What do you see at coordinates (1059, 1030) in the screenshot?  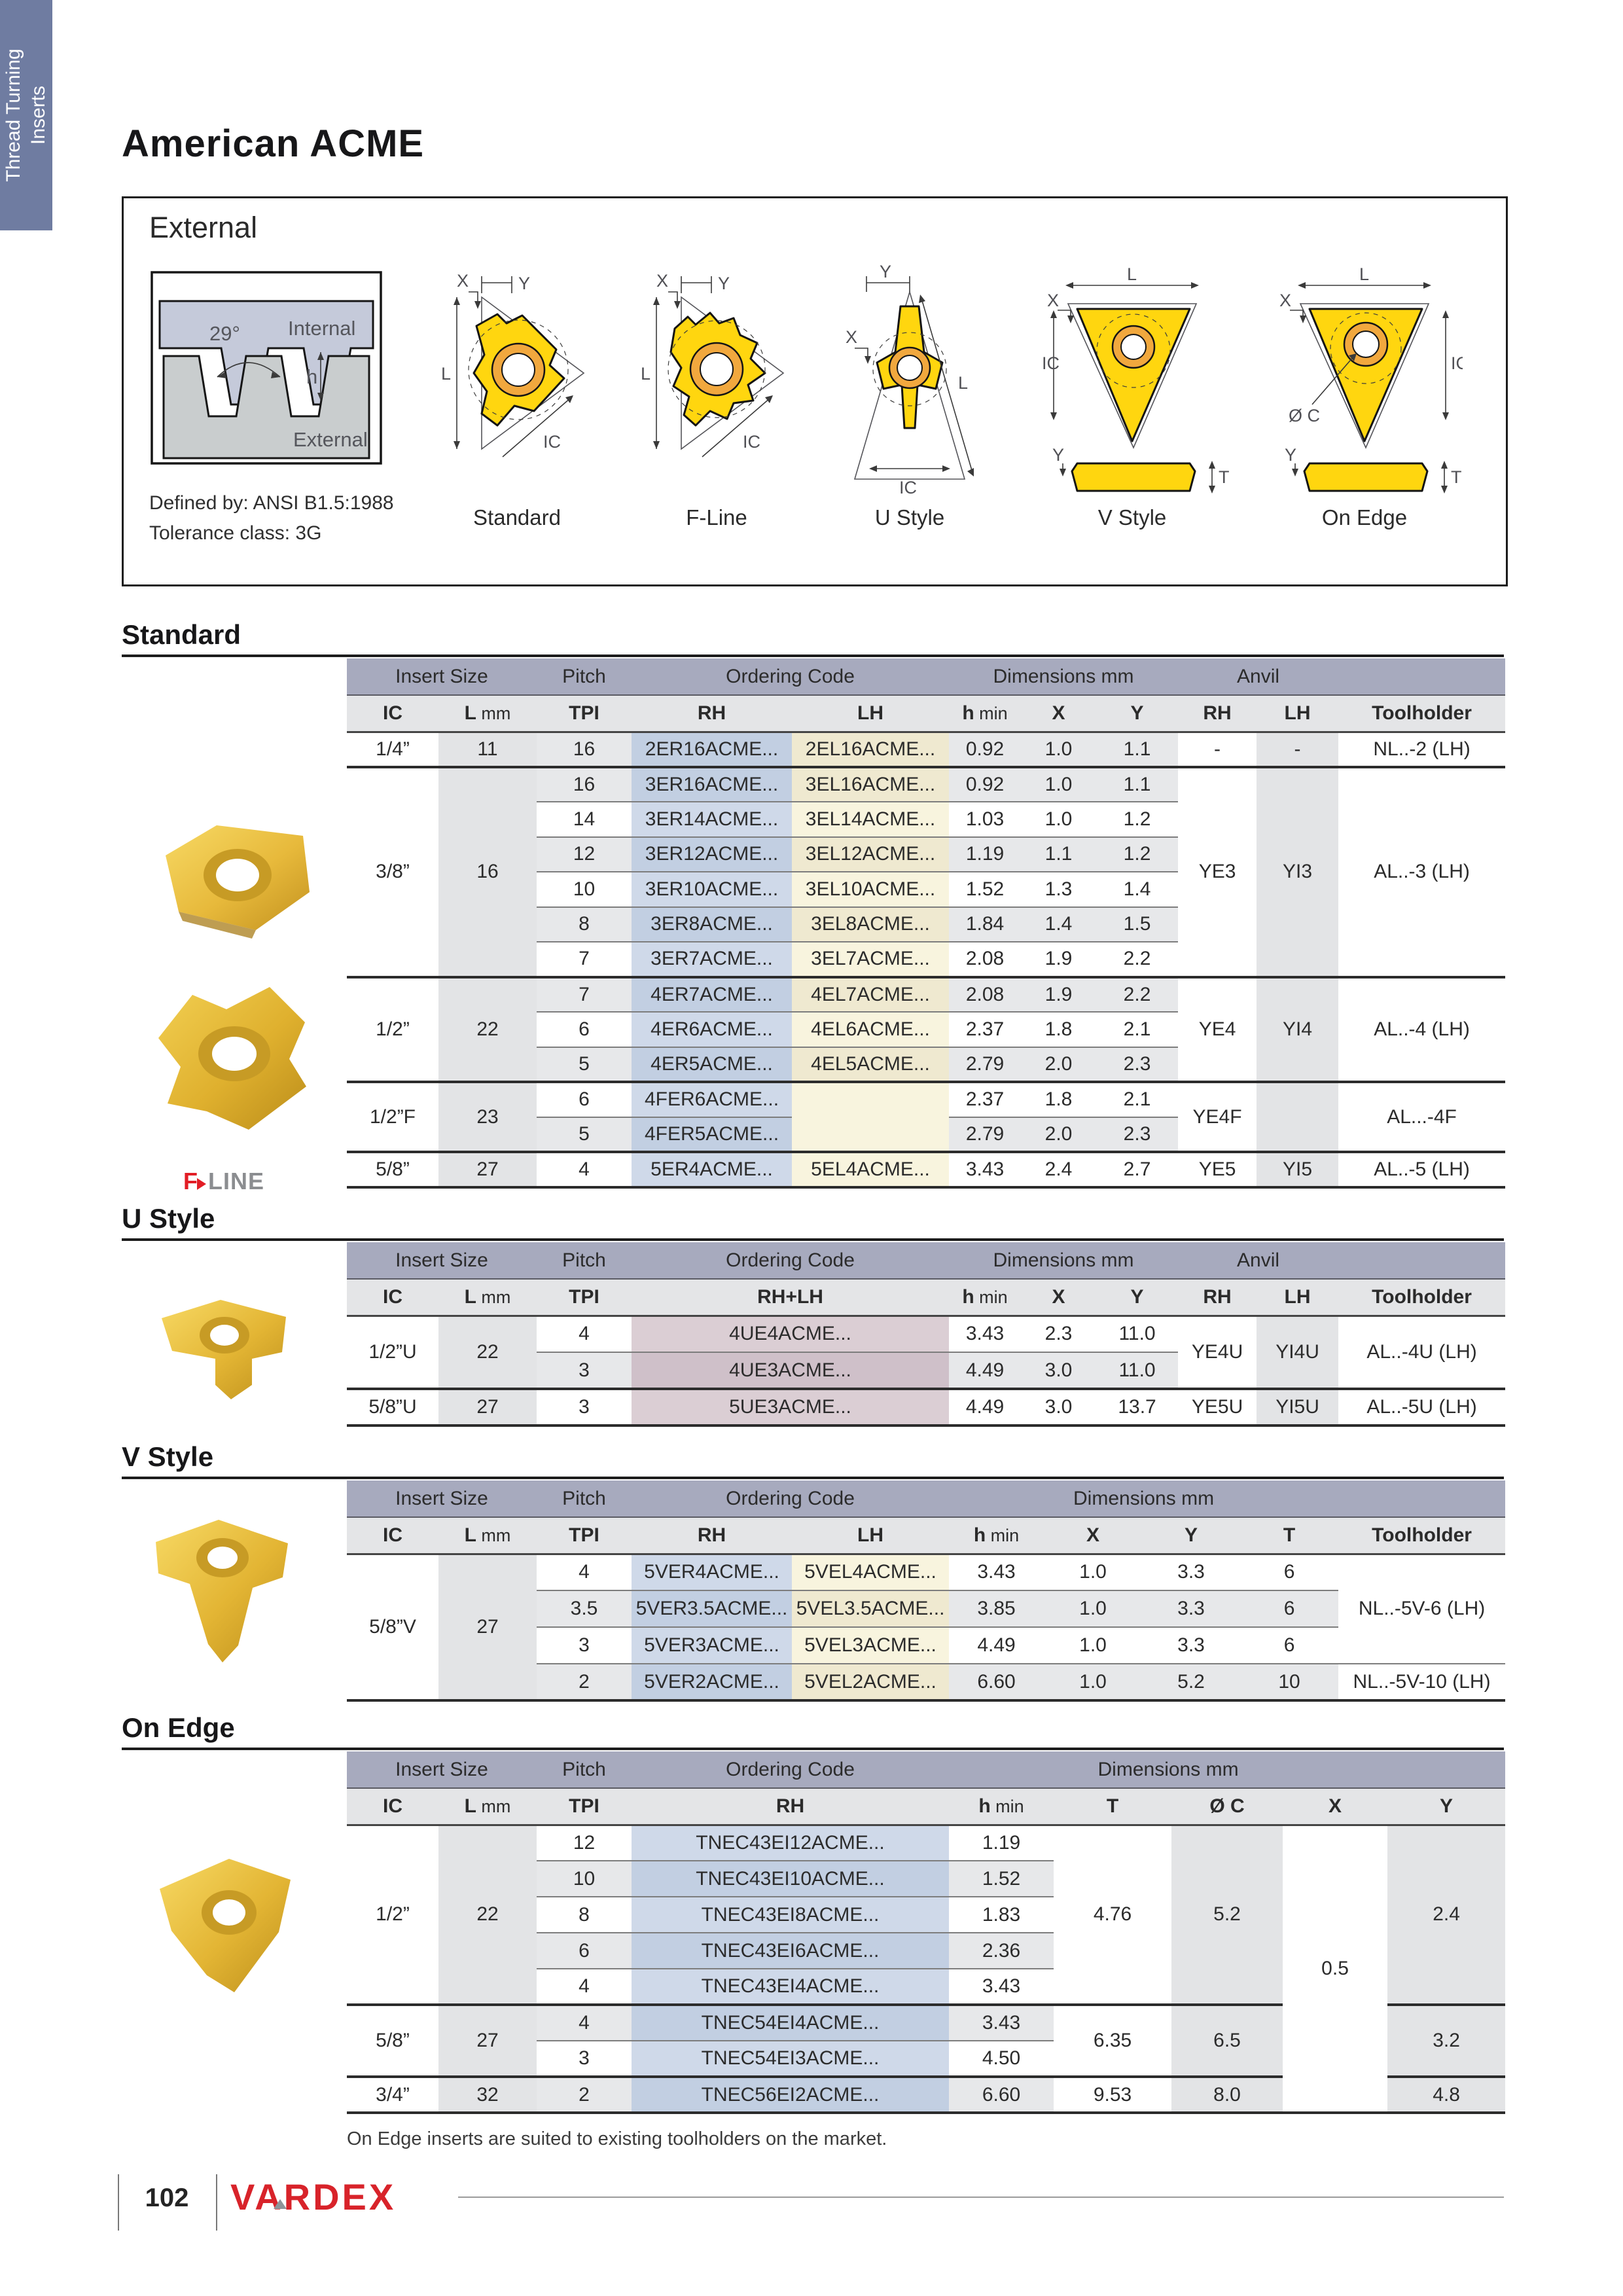 I see `cell: 1.8` at bounding box center [1059, 1030].